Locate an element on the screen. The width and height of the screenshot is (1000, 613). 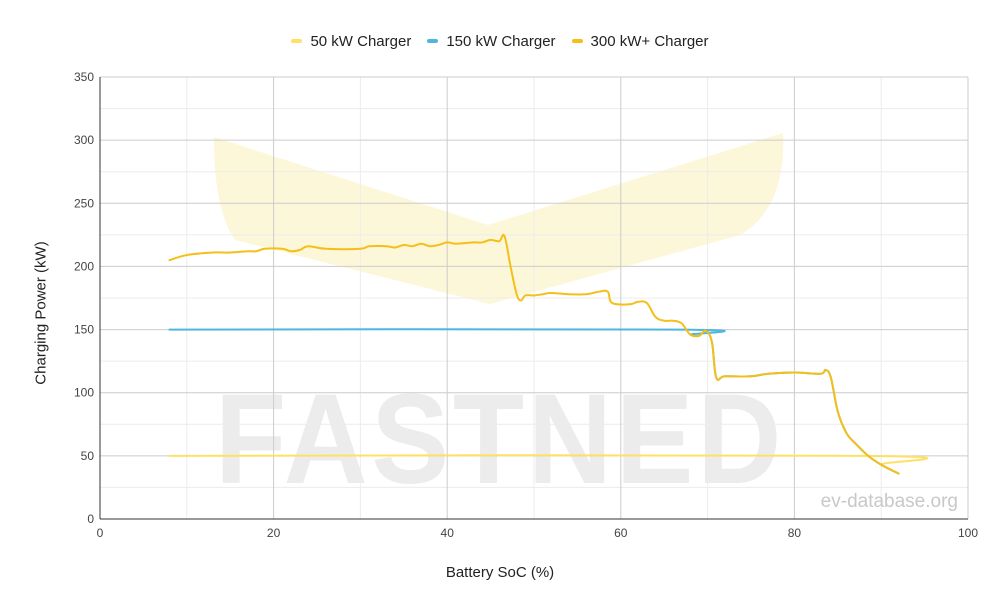
fastned-logo-text: FASTNED is located at coordinates (500, 439).